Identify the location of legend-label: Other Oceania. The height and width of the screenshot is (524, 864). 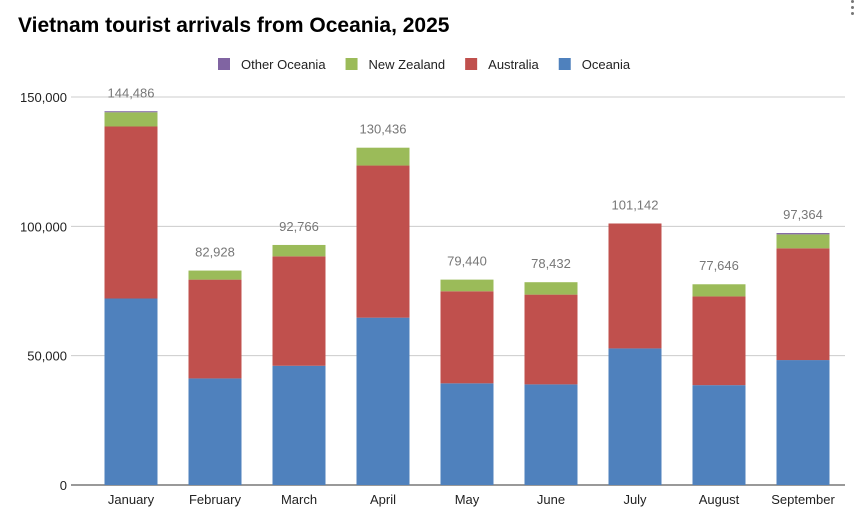
(283, 64).